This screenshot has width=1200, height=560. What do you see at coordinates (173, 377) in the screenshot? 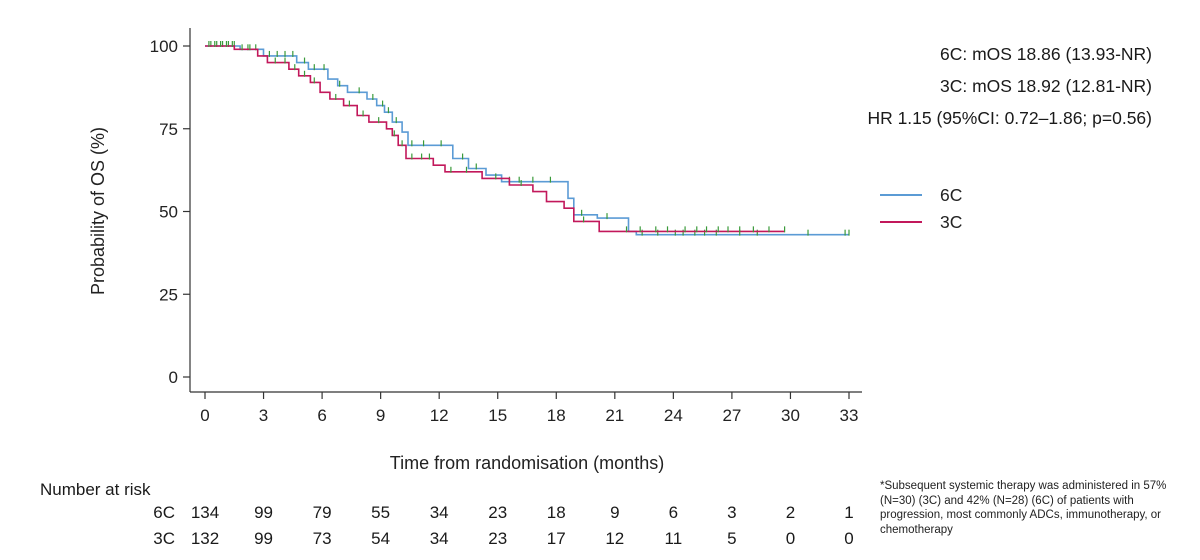
I see `y-tick-label: 0` at bounding box center [173, 377].